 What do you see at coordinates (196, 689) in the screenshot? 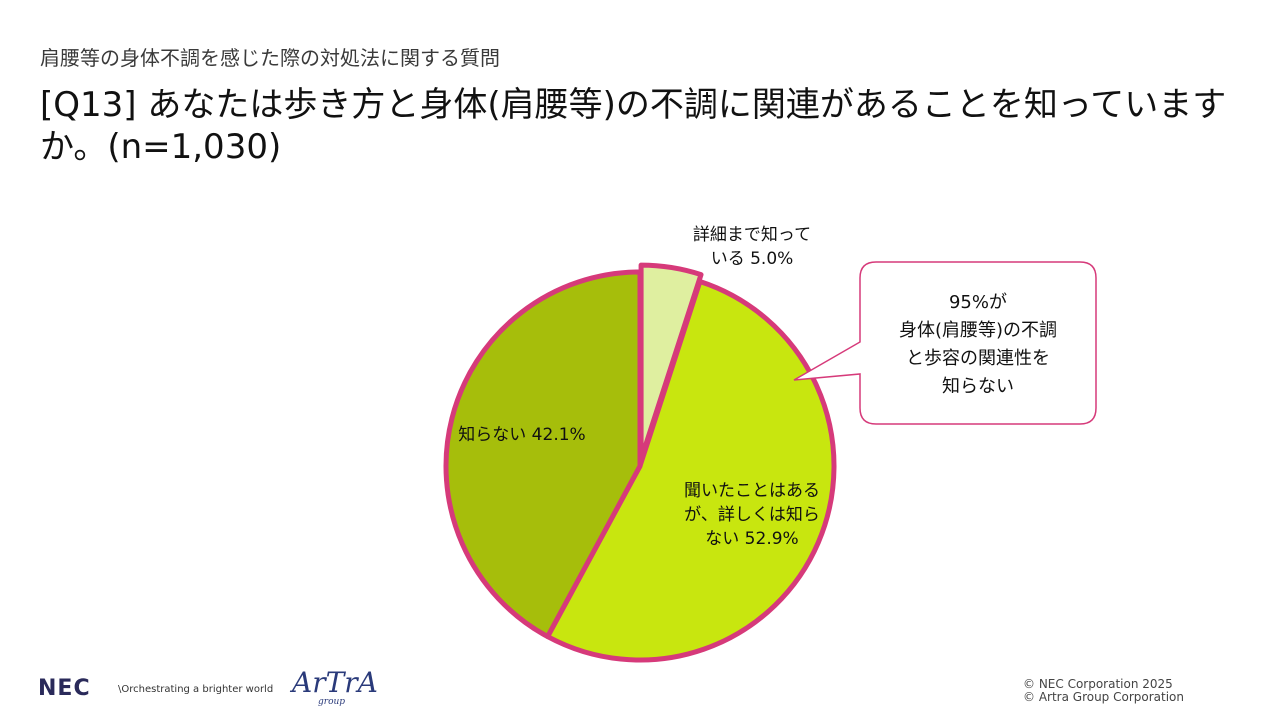
I see `nec-tagline: \Orchestrating a brighter world` at bounding box center [196, 689].